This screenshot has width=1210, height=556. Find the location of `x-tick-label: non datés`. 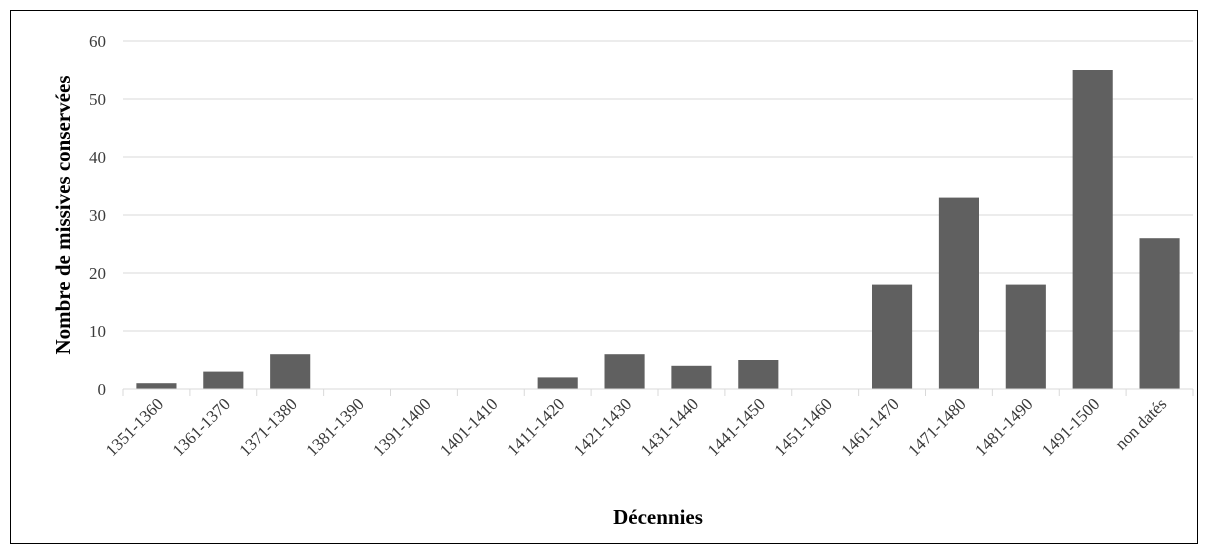

x-tick-label: non datés is located at coordinates (1140, 423).